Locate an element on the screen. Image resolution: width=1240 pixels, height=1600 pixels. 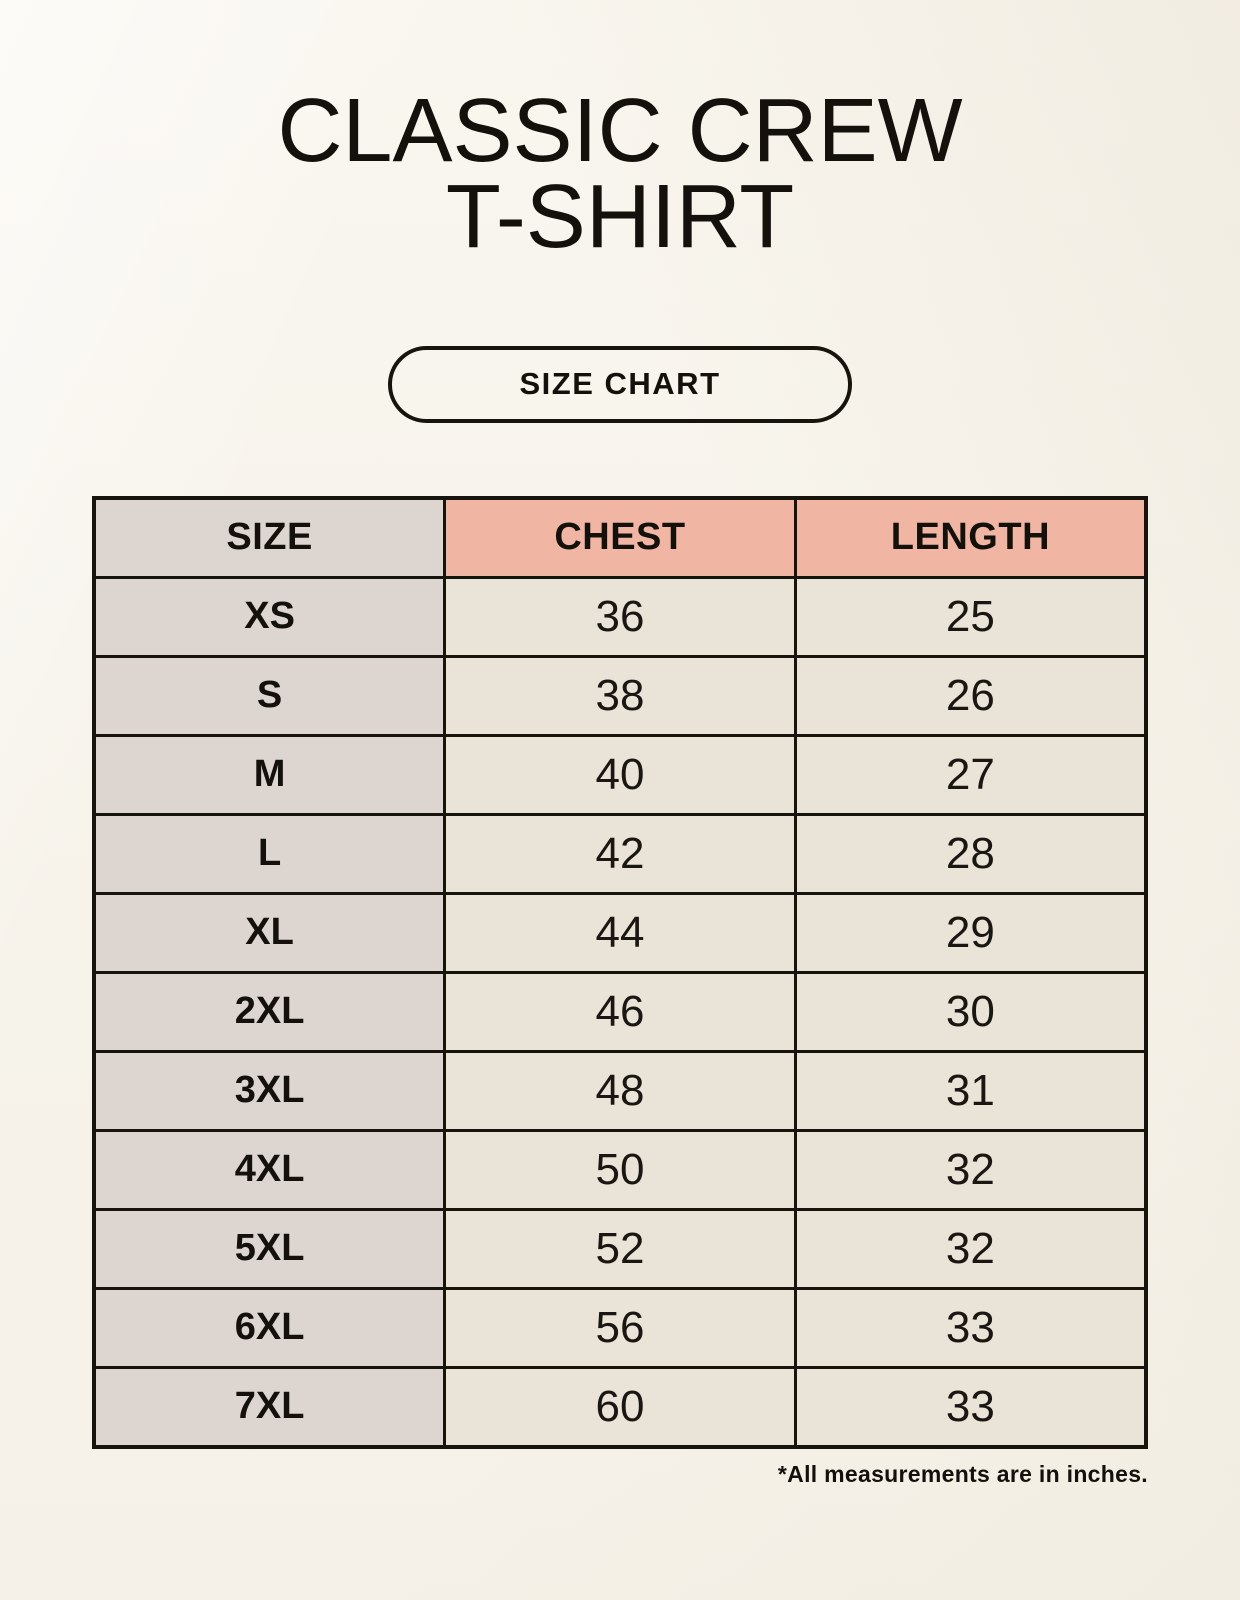
size-cell: 3XL is located at coordinates (269, 1090).